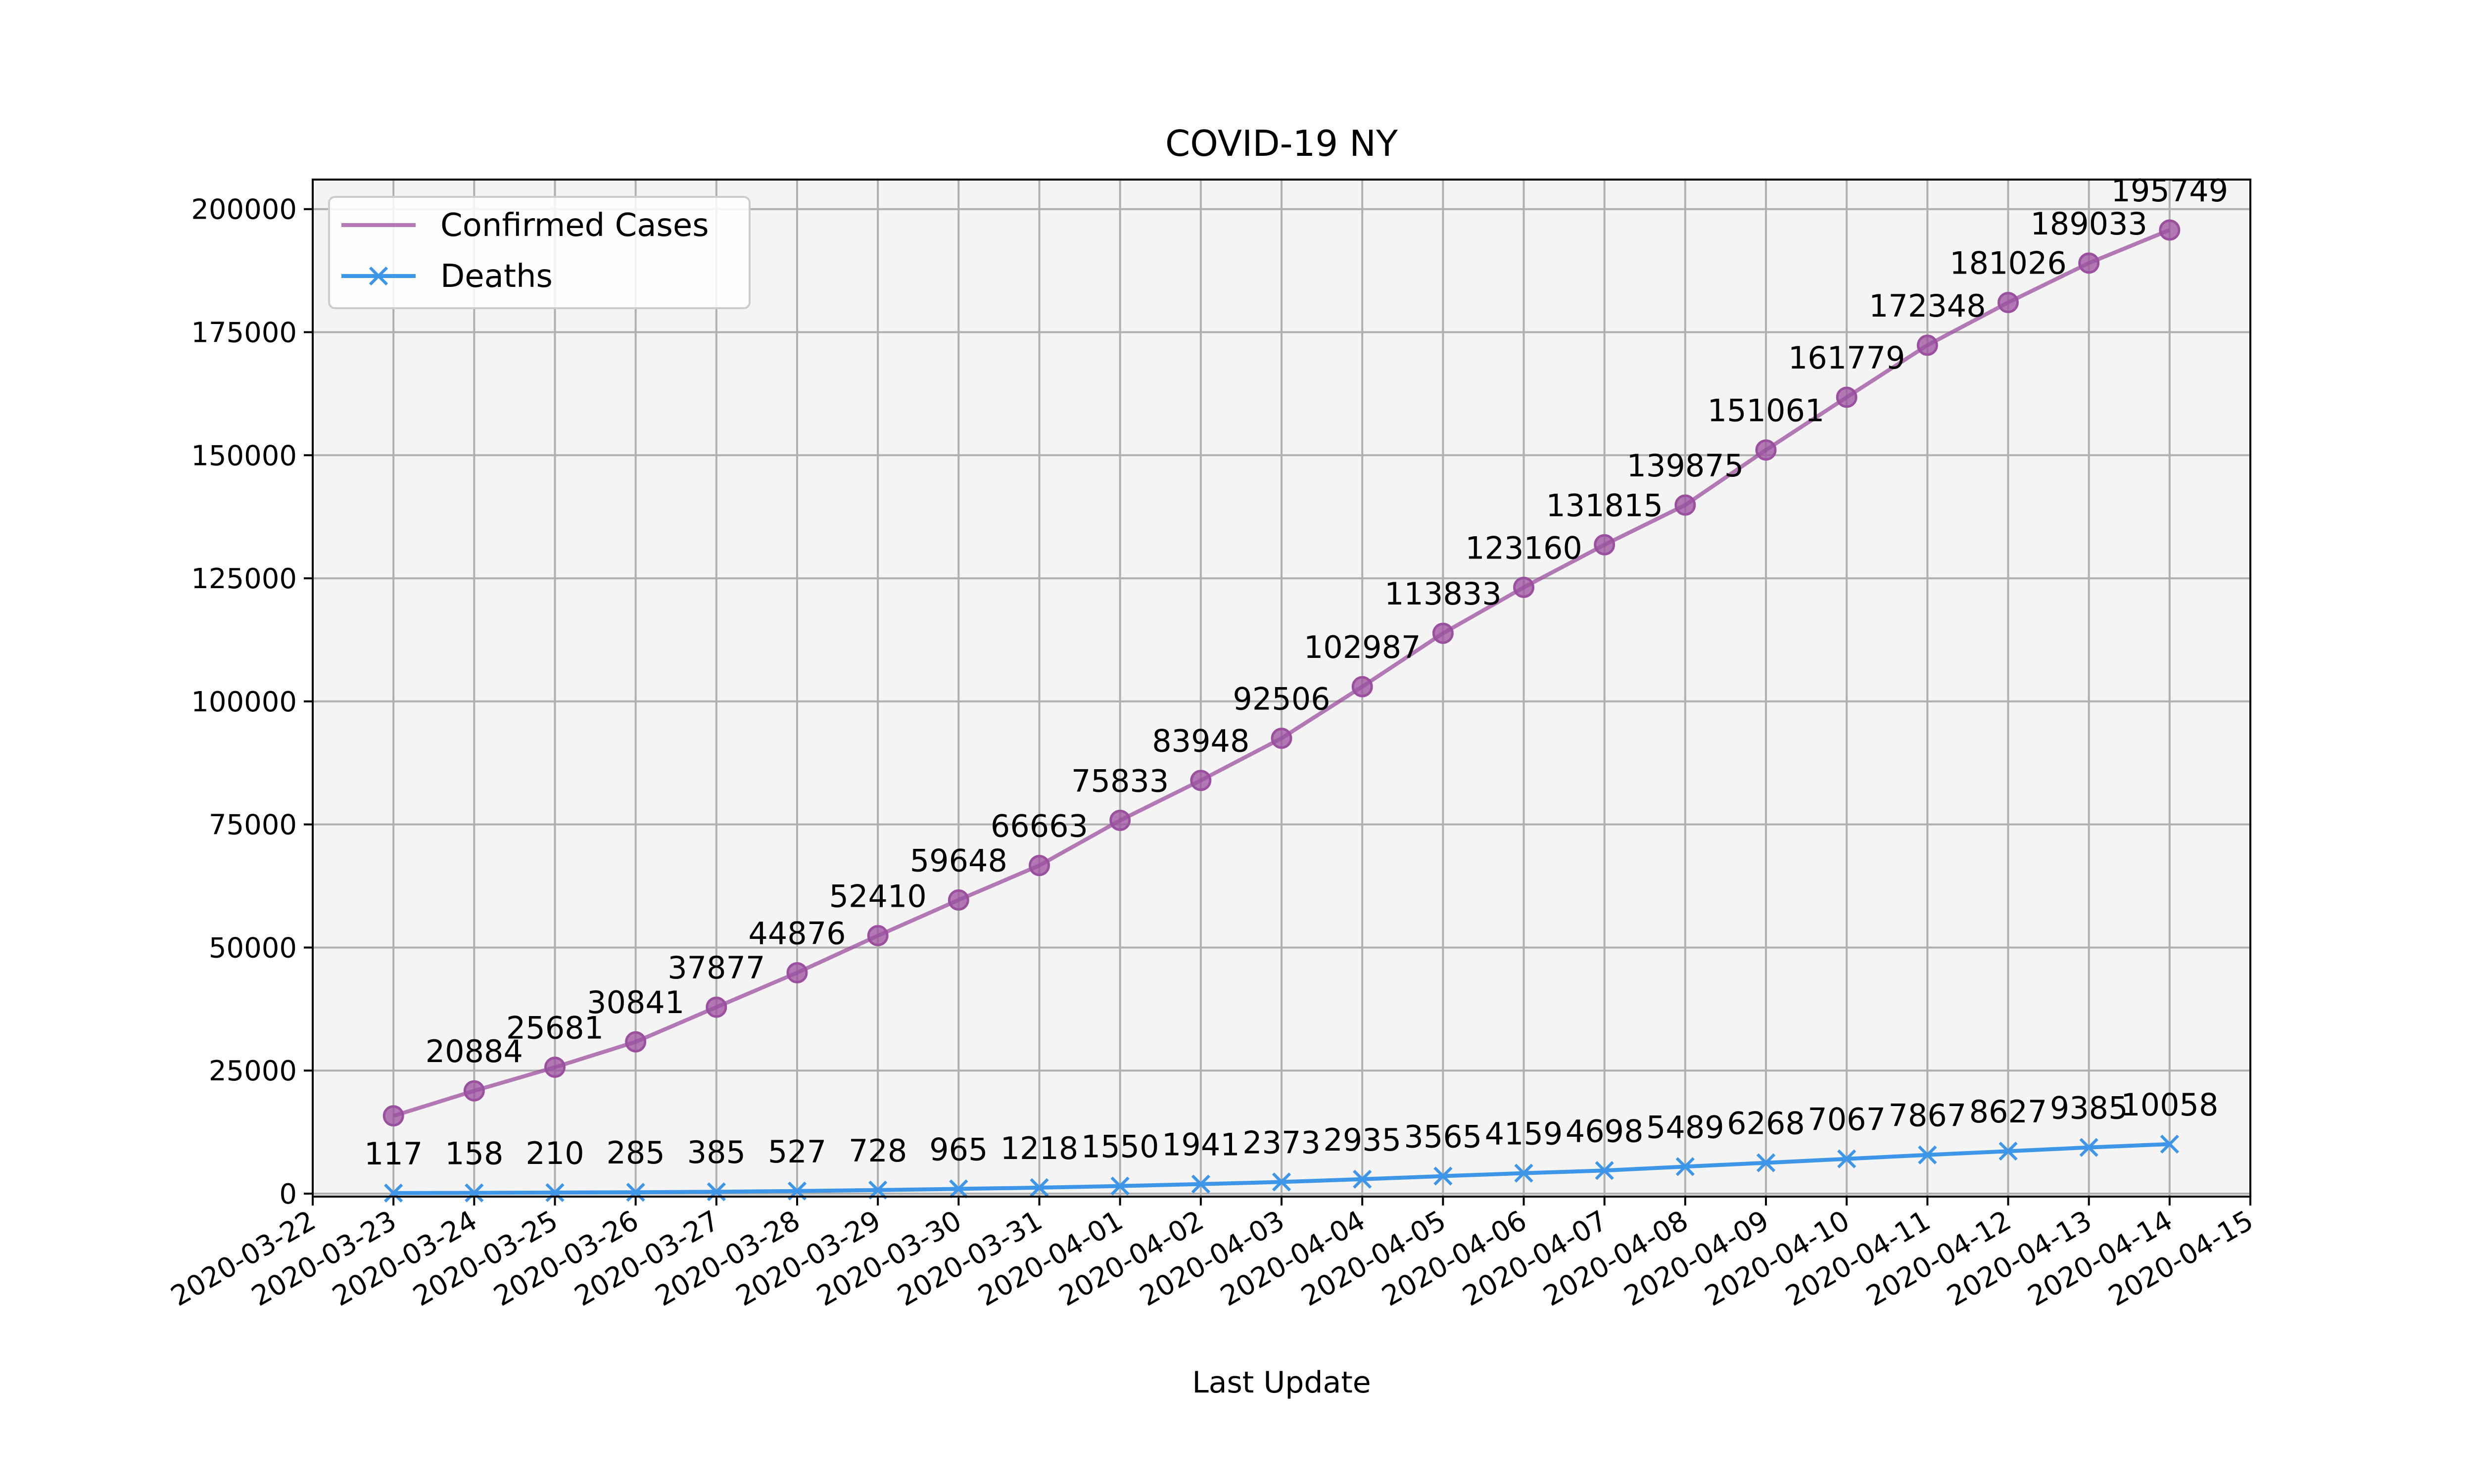 This screenshot has height=1484, width=2474. I want to click on deaths-series, so click(1281, 1168).